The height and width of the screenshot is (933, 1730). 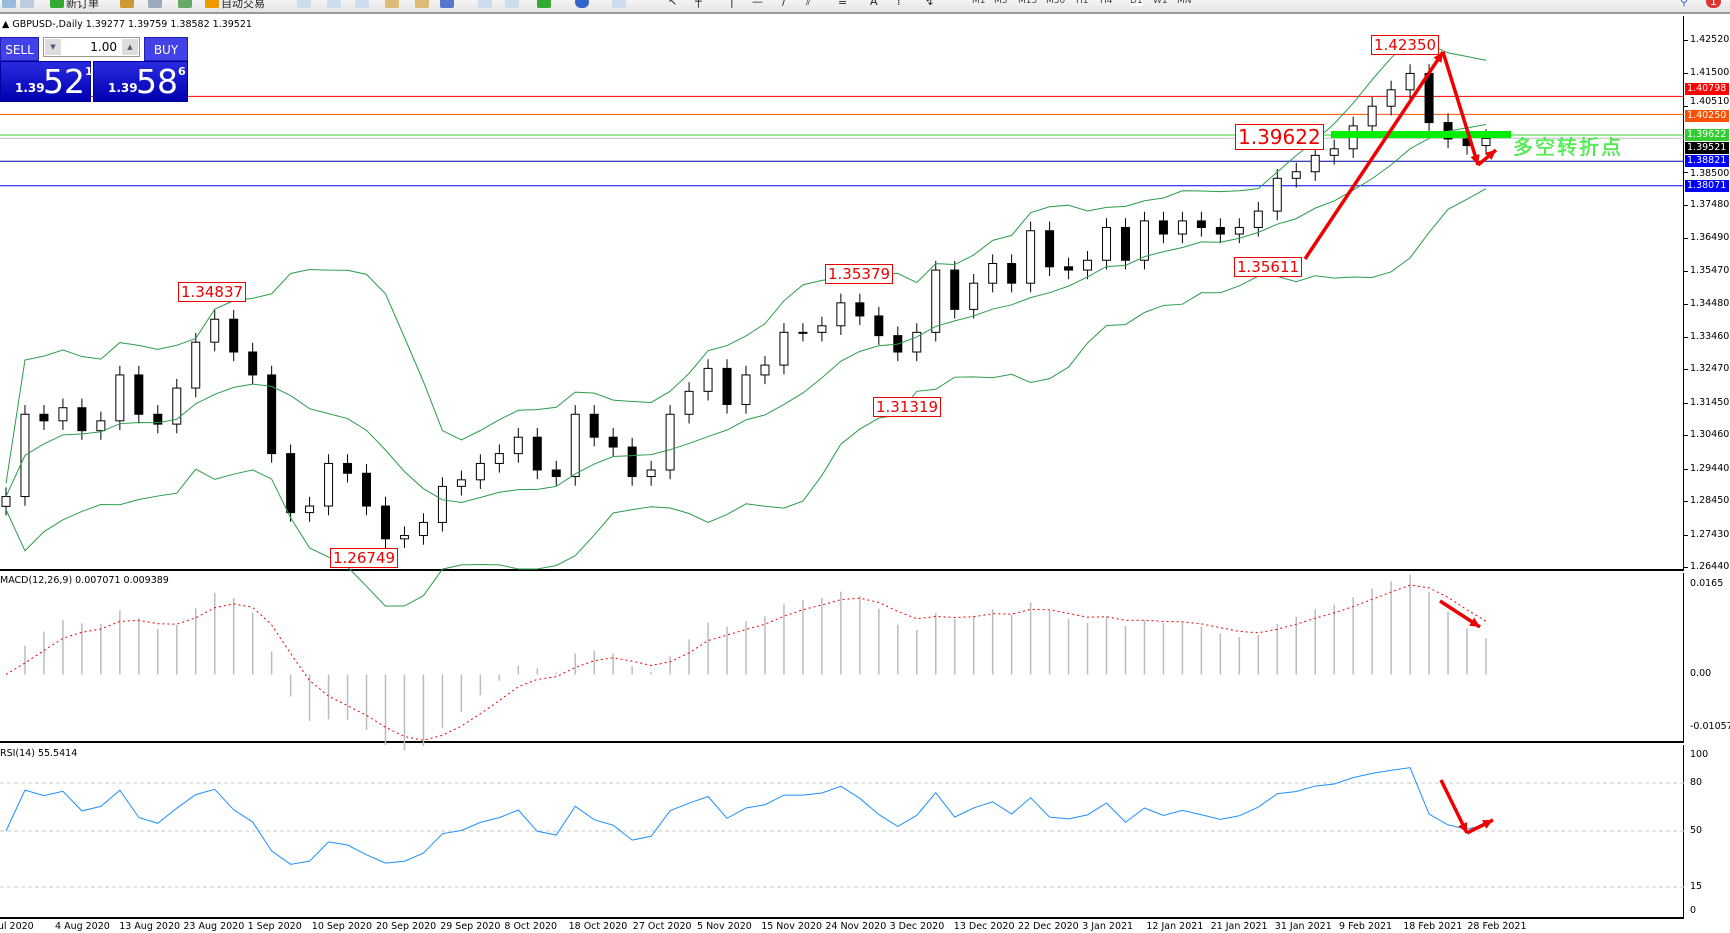 What do you see at coordinates (531, 926) in the screenshot?
I see `date-axis-label: 8 Oct 2020` at bounding box center [531, 926].